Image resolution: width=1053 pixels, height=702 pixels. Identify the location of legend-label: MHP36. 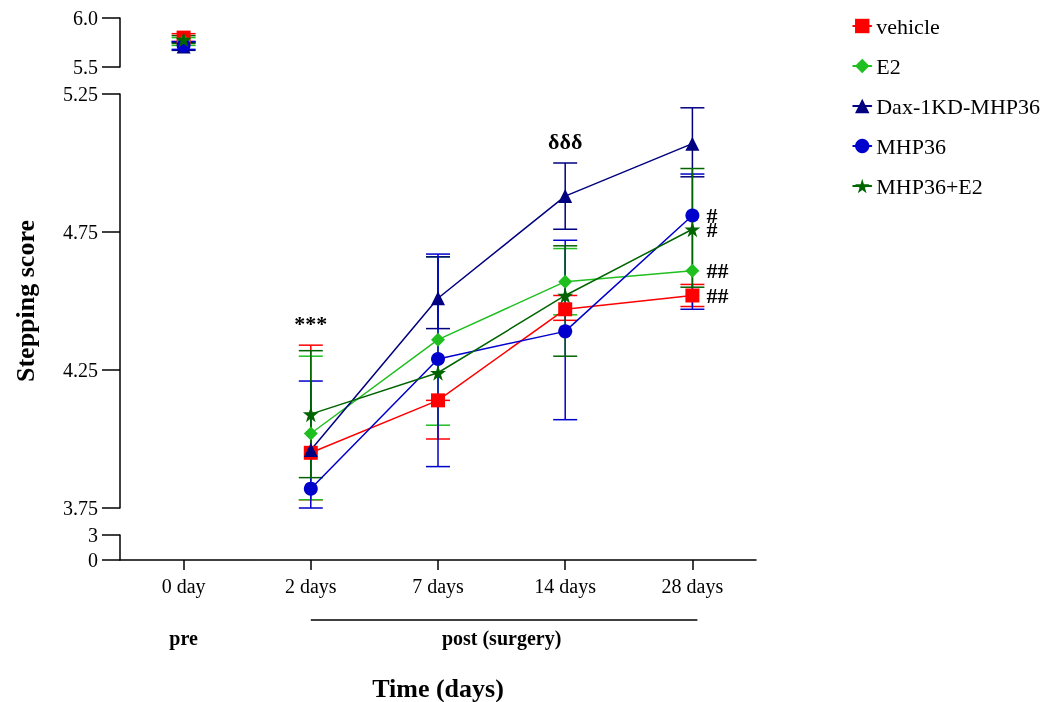
(911, 146).